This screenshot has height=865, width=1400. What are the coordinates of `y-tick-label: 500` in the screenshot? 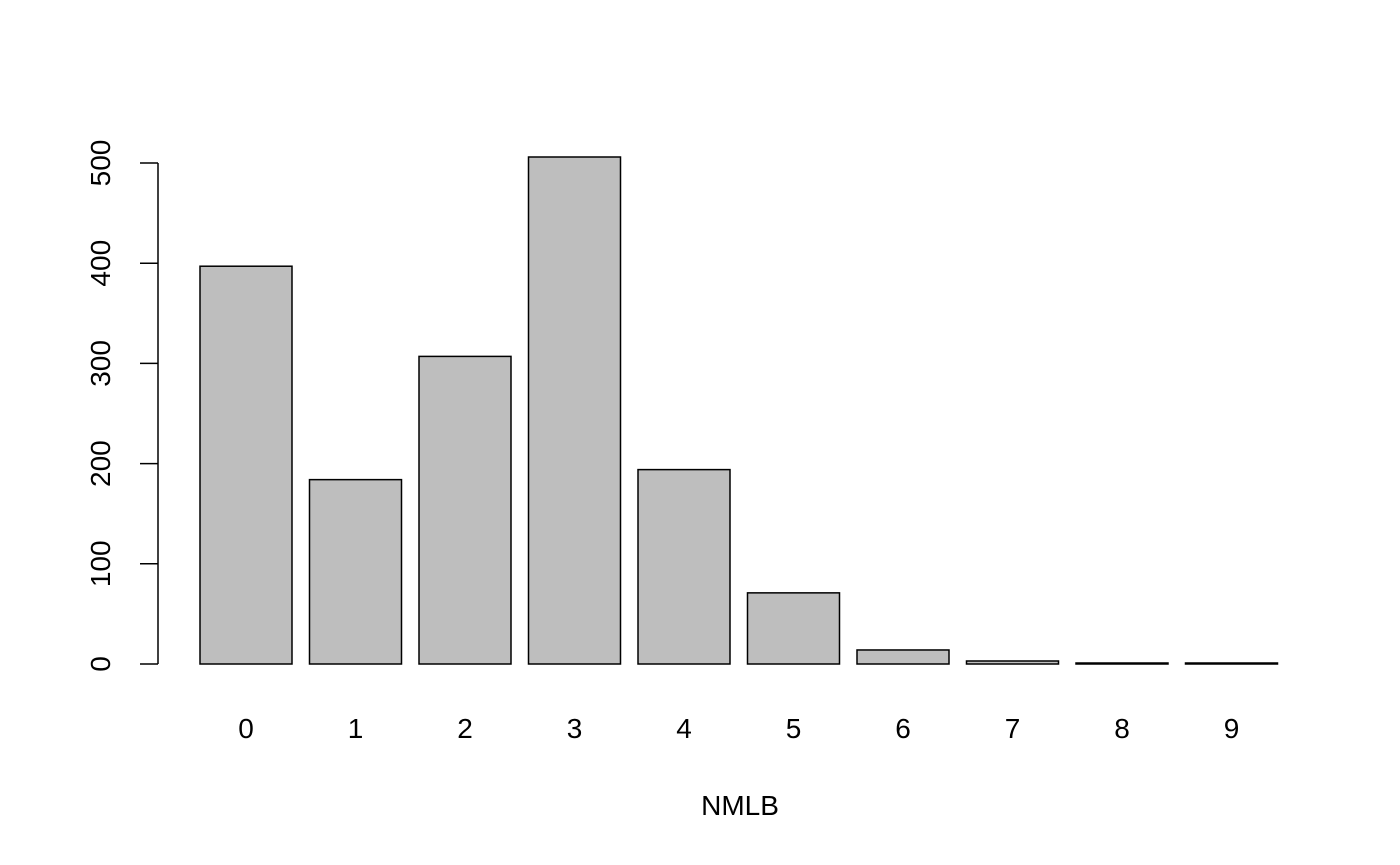 It's located at (100, 163).